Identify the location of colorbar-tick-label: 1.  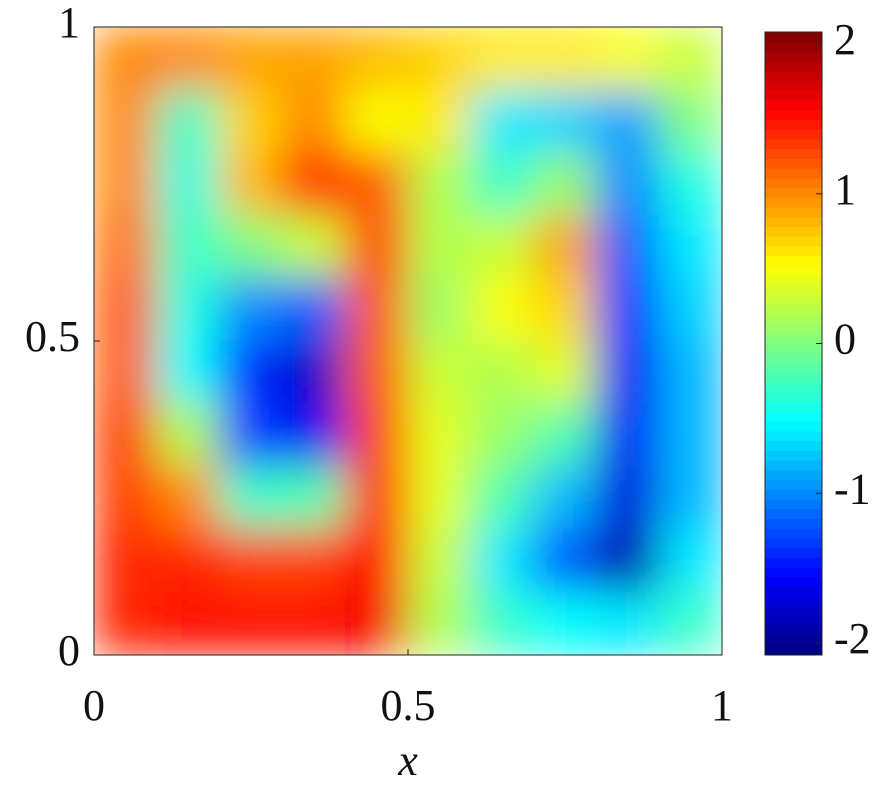
(845, 189).